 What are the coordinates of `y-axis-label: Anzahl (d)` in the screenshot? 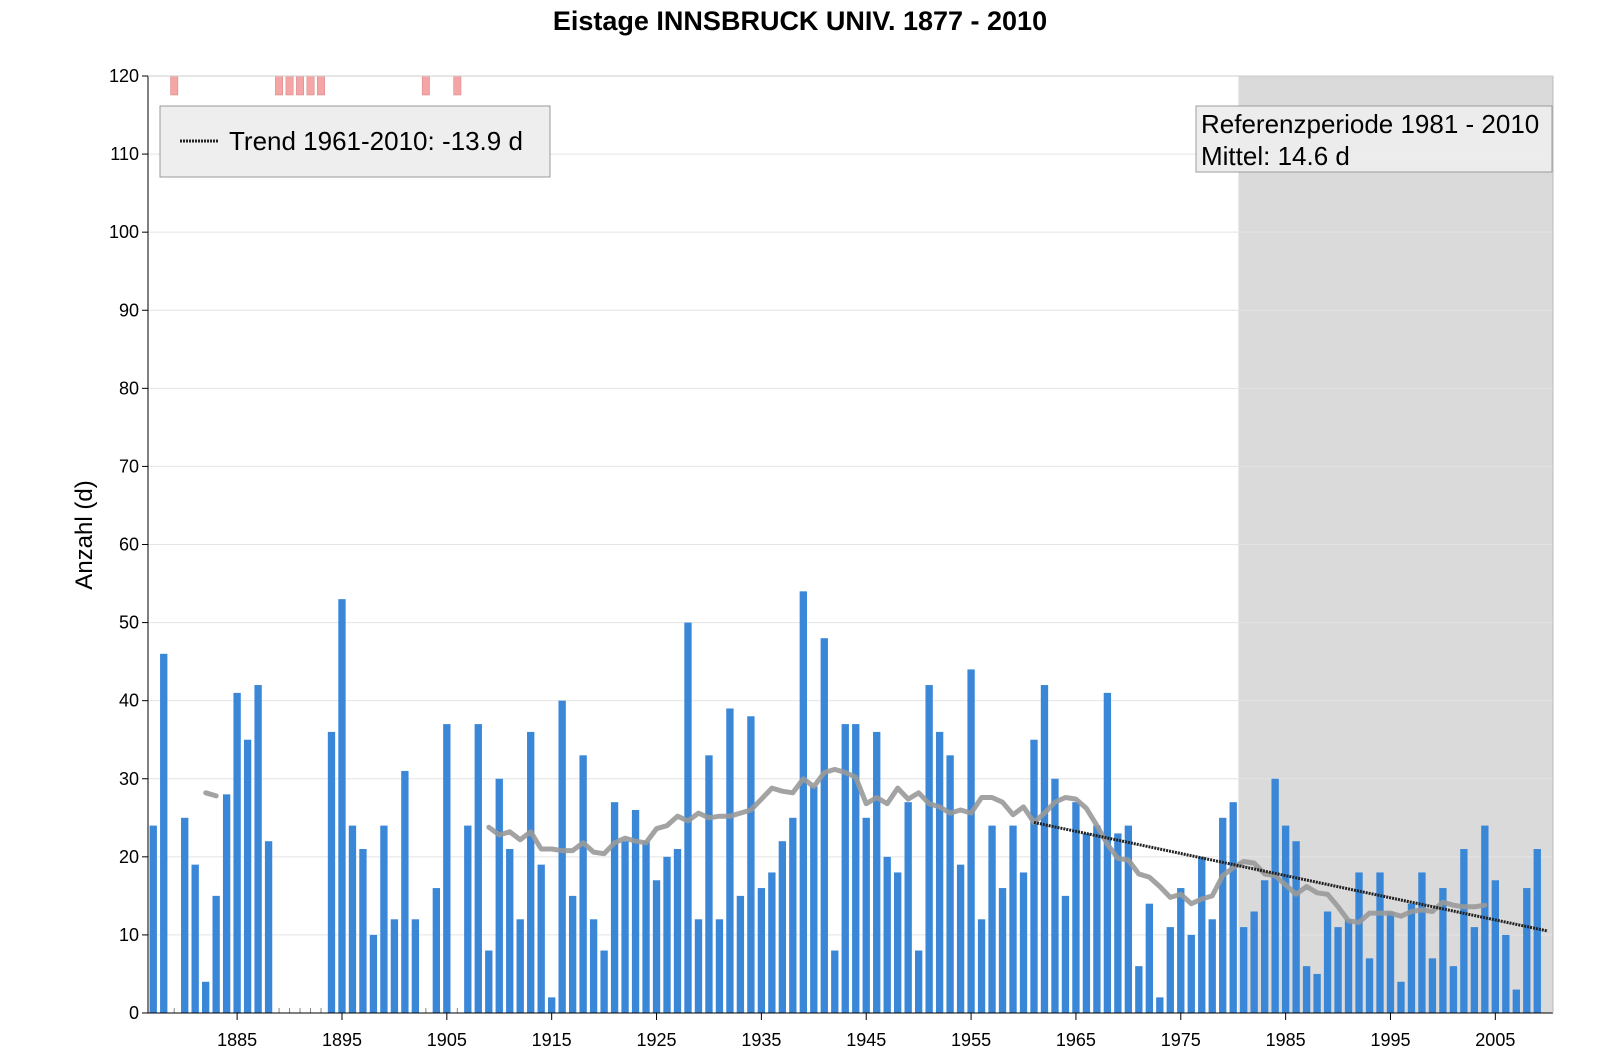 It's located at (84, 534).